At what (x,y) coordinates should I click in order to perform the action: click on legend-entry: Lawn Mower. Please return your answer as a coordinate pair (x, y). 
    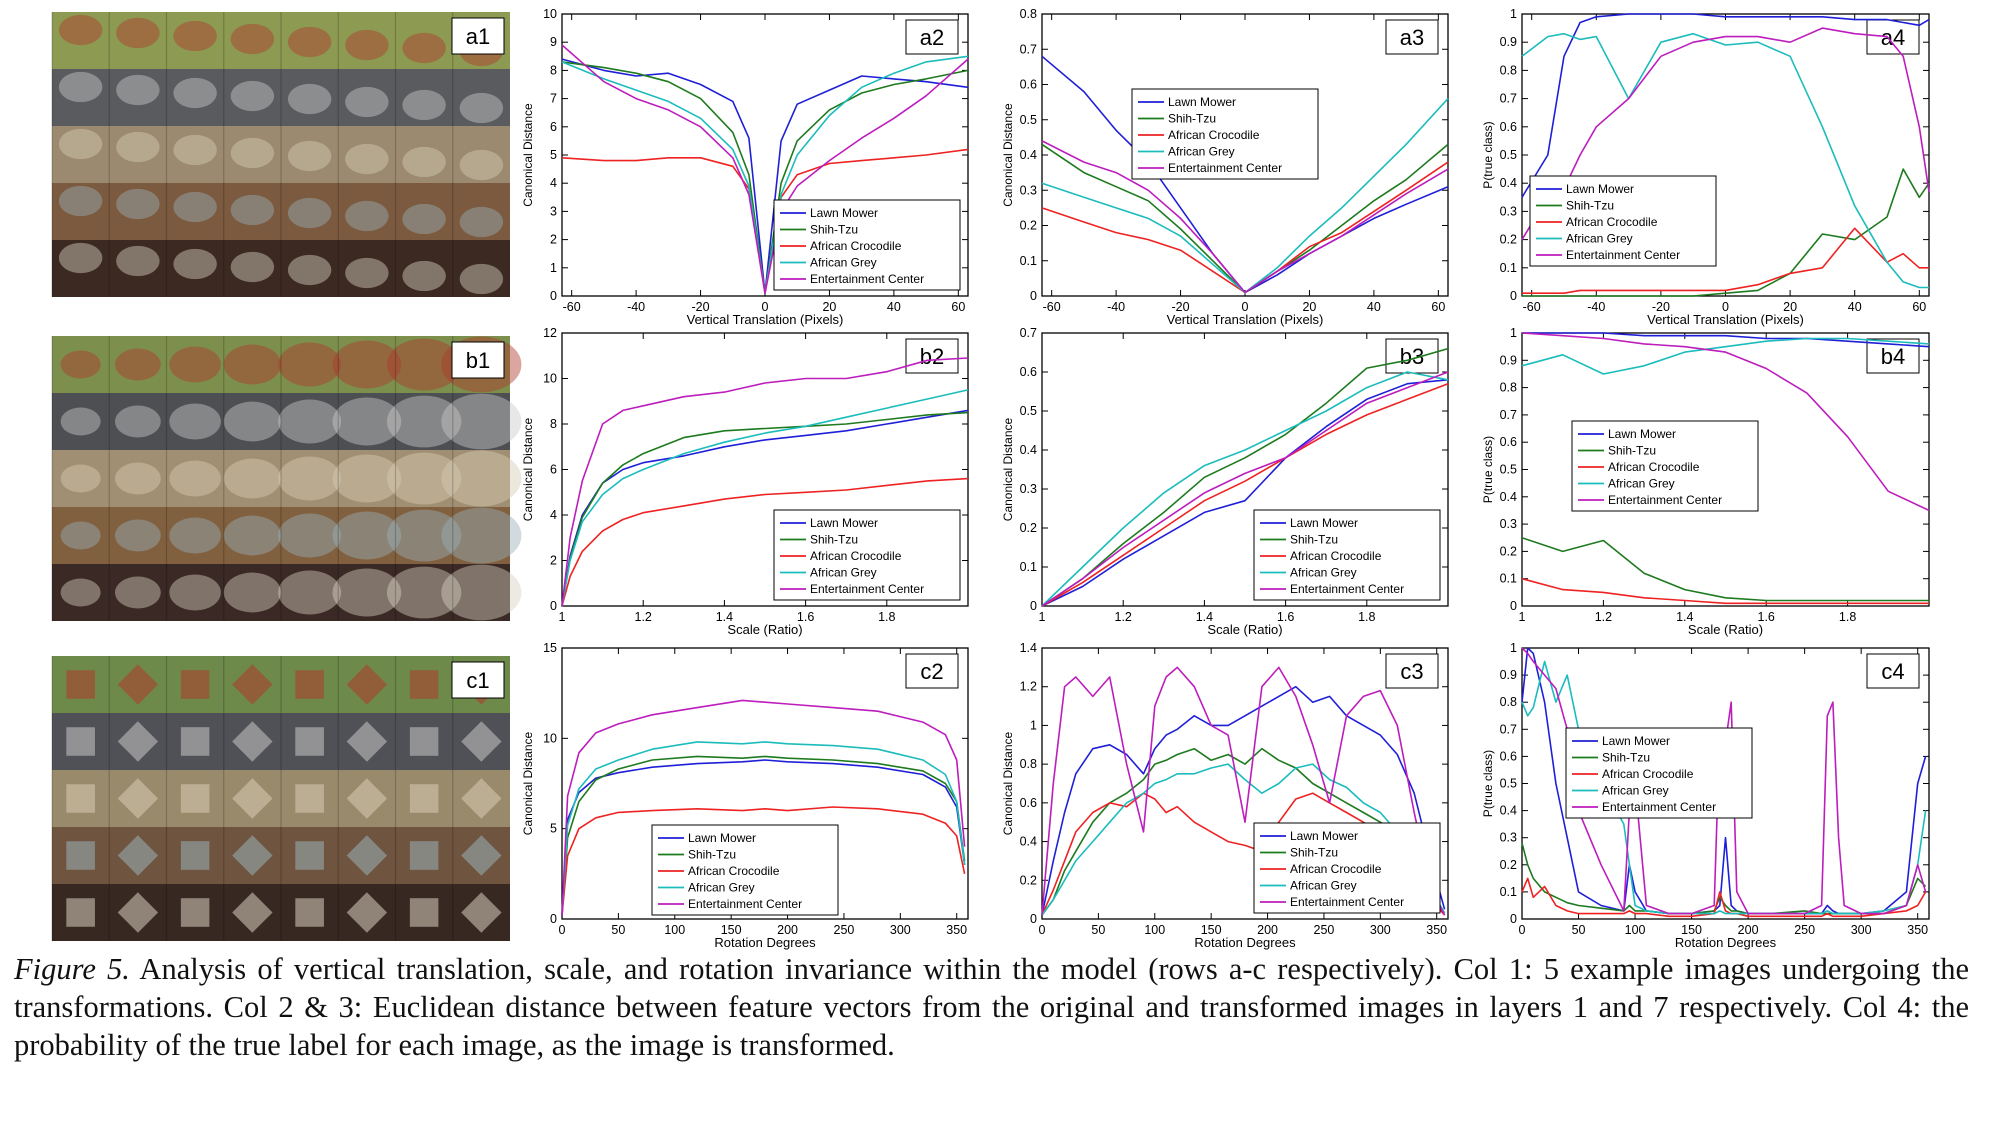
    Looking at the image, I should click on (844, 213).